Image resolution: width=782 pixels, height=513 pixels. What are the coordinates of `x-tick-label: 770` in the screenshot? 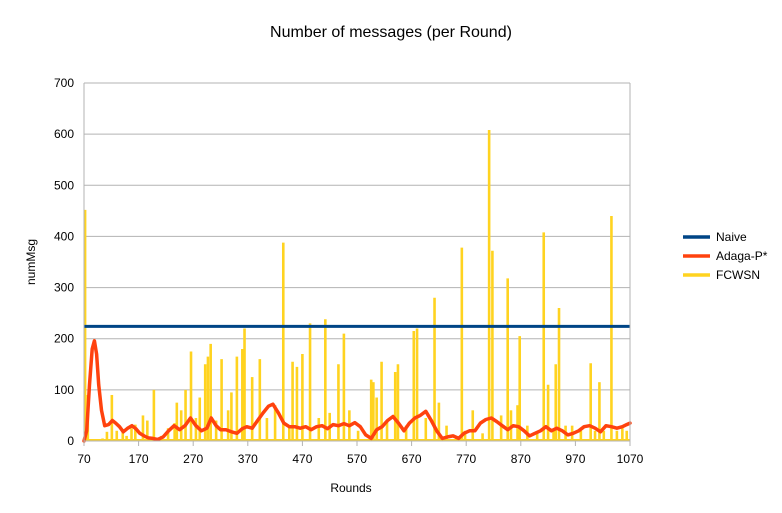 It's located at (466, 459).